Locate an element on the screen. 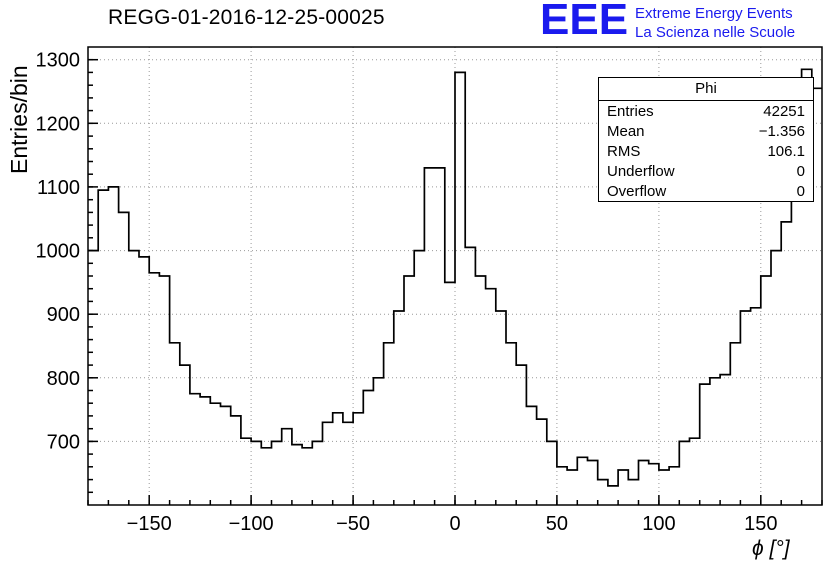 The image size is (836, 572). svg-text: 0 is located at coordinates (454, 524).